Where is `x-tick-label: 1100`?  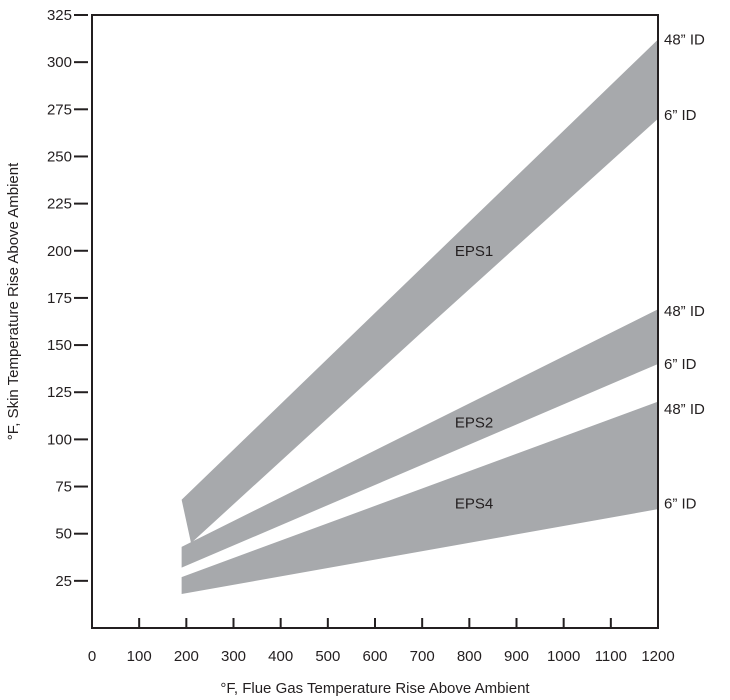
x-tick-label: 1100 is located at coordinates (611, 656).